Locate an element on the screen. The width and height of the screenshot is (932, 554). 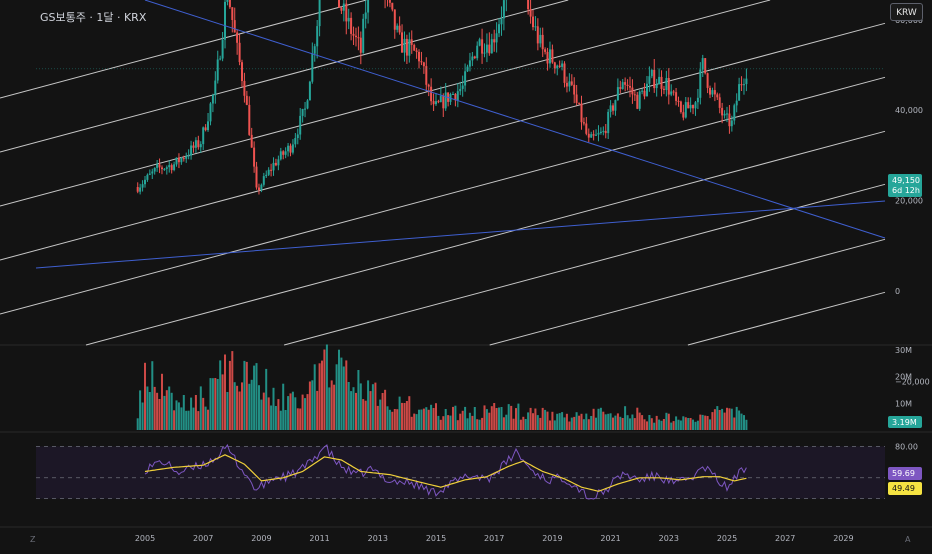
ascending-trend-line is located at coordinates (460, 234).